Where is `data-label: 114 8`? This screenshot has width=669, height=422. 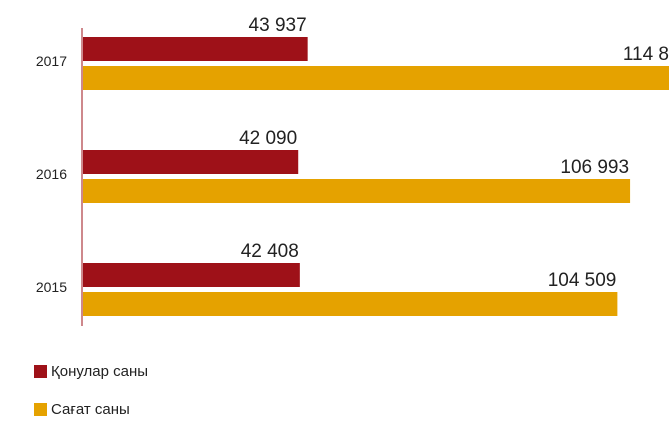
data-label: 114 8 is located at coordinates (646, 54).